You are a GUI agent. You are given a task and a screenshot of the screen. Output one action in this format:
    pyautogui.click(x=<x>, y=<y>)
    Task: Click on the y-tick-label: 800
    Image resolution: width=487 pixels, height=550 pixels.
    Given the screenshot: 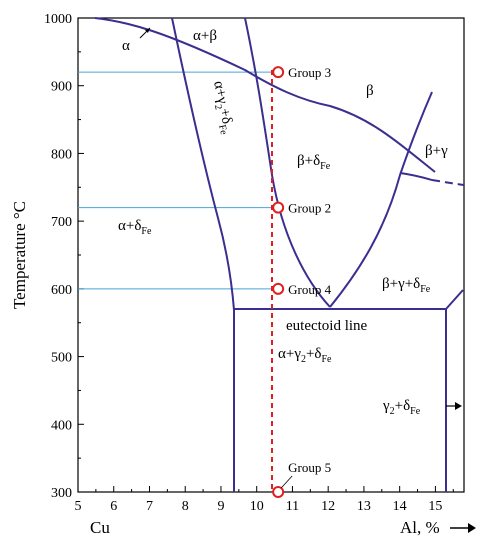 What is the action you would take?
    pyautogui.click(x=61, y=154)
    